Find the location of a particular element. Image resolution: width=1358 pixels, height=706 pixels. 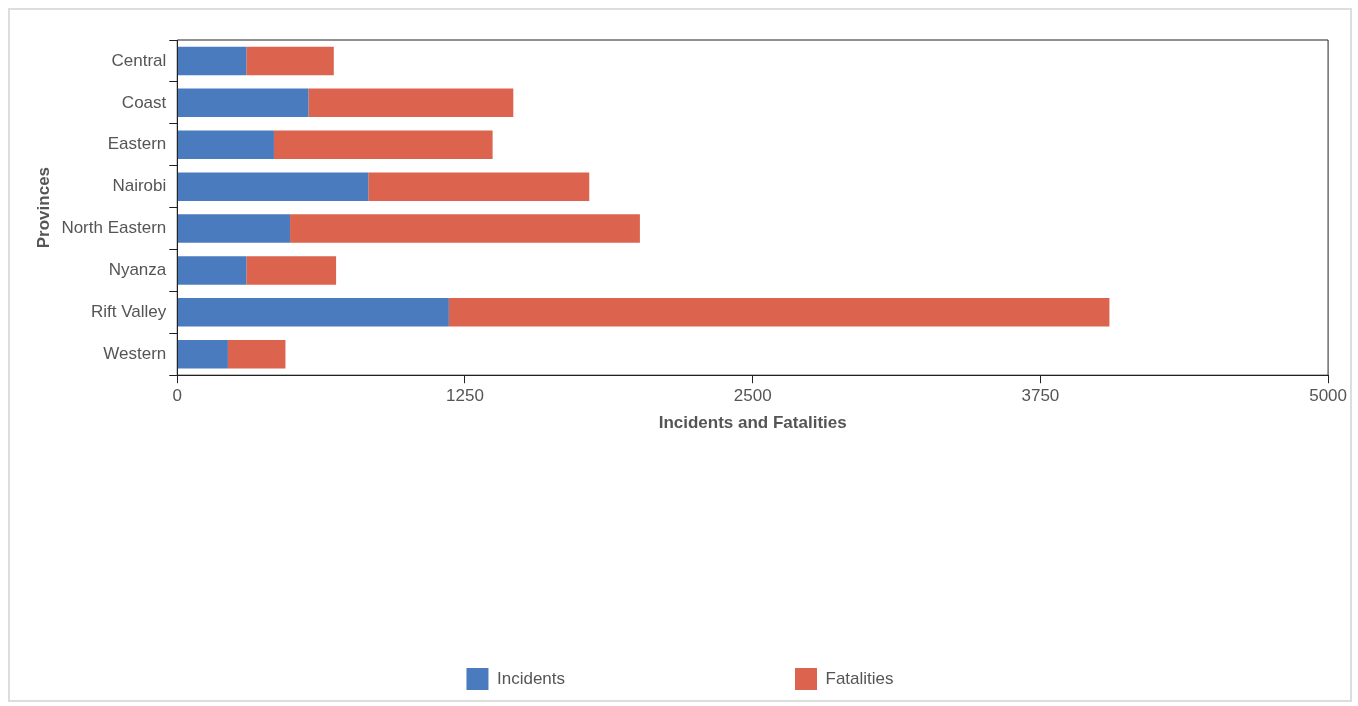

y-tick-label: Central is located at coordinates (139, 60).